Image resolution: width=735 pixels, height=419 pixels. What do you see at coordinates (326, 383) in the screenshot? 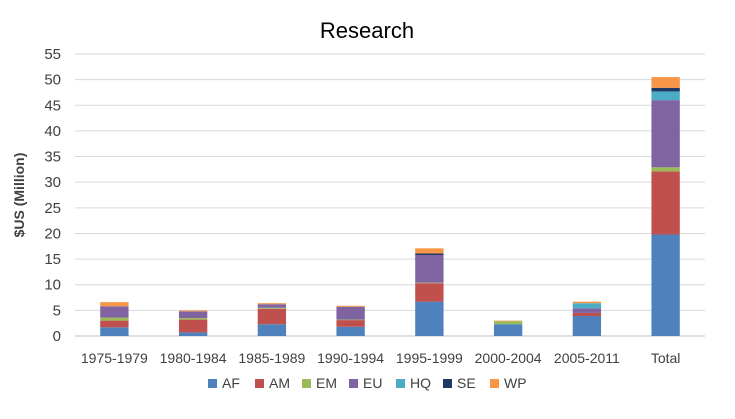
I see `legend-label: EM` at bounding box center [326, 383].